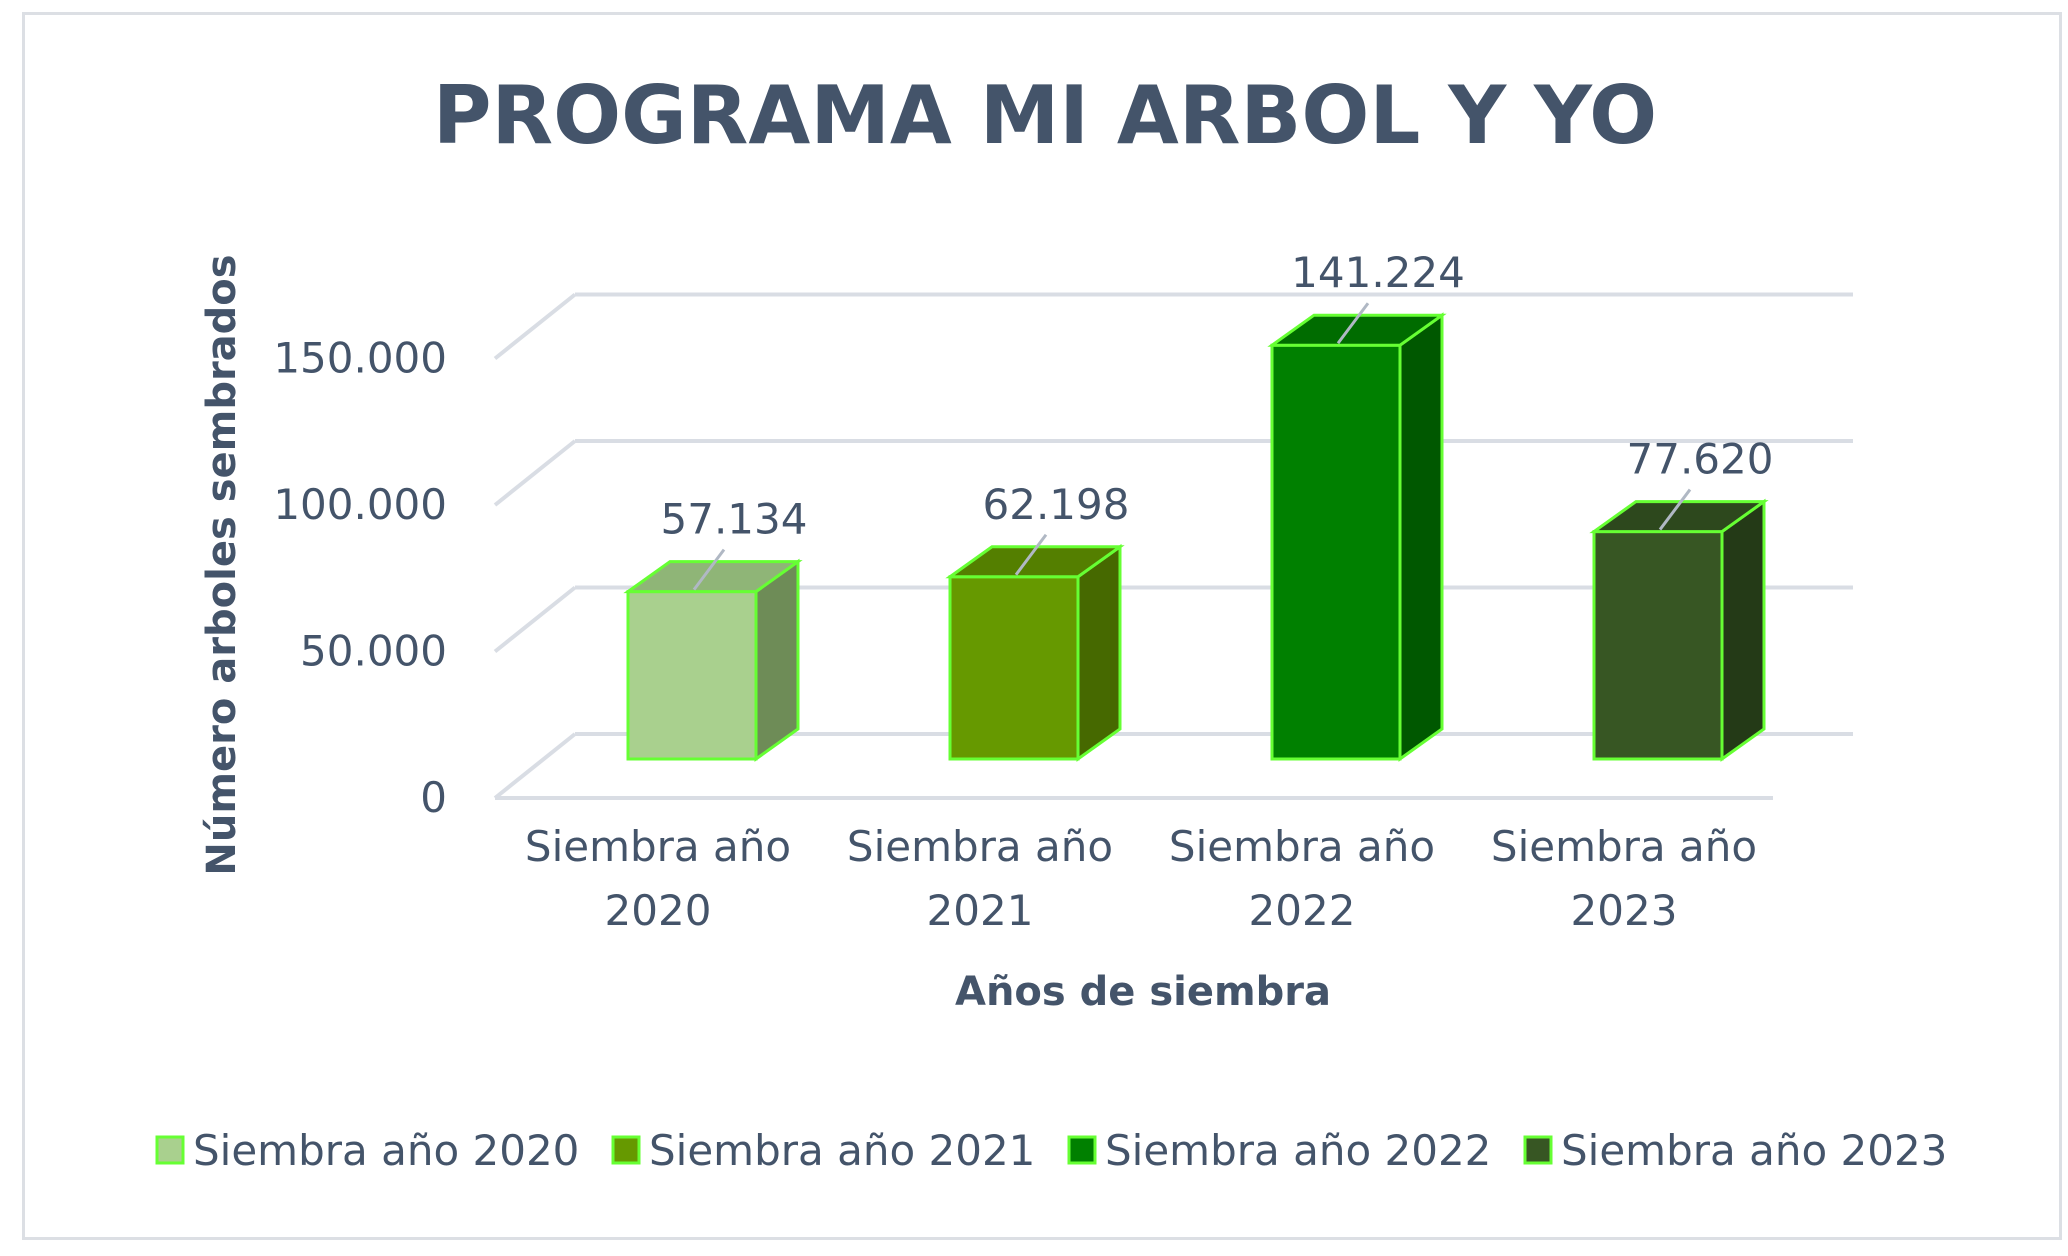  Describe the element at coordinates (433, 797) in the screenshot. I see `y-tick-label: 0` at that location.